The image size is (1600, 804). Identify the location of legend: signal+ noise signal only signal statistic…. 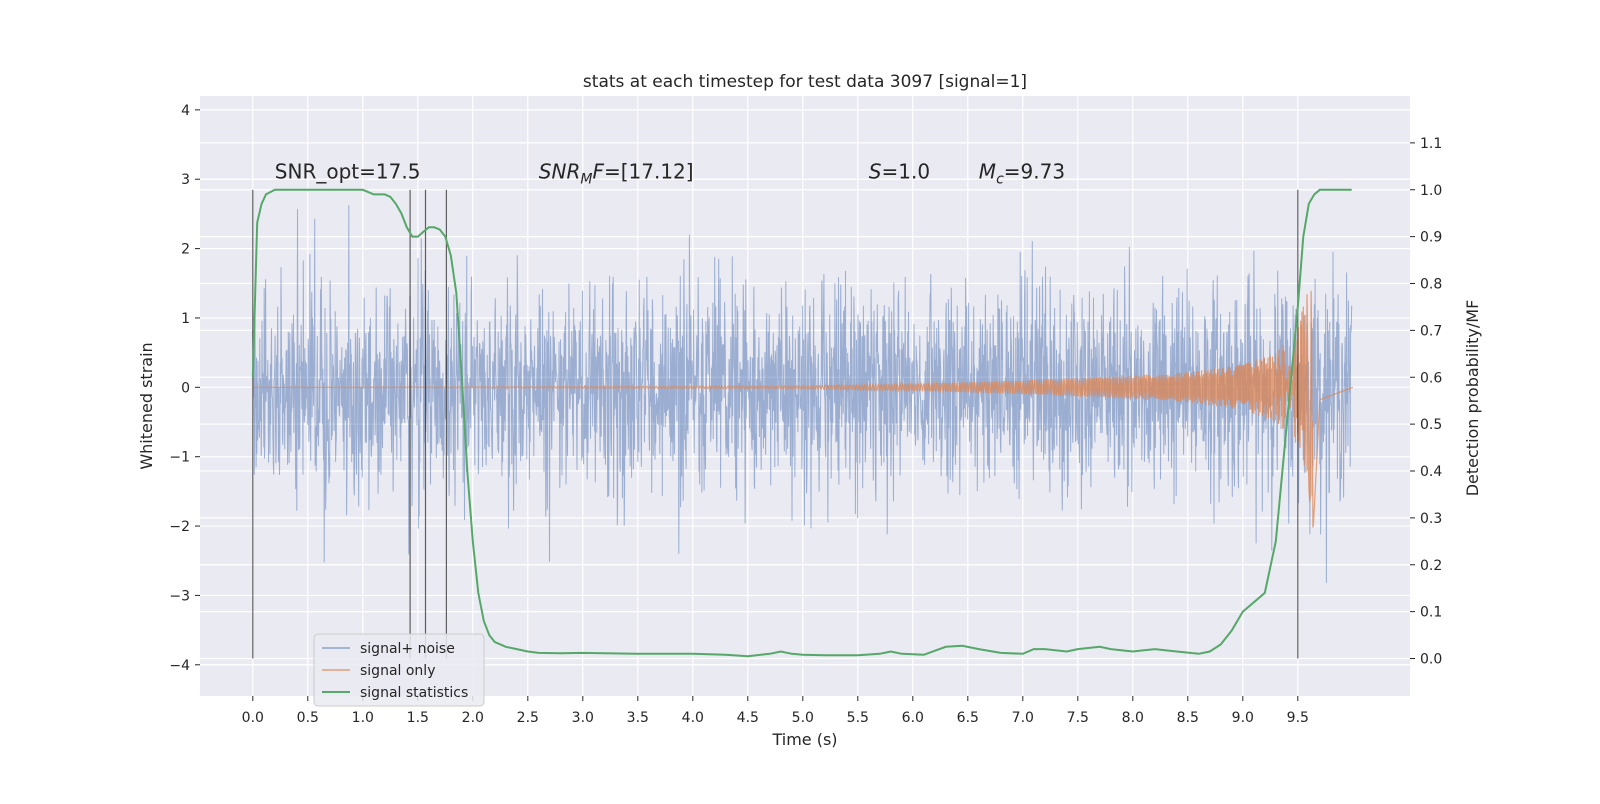
(399, 670).